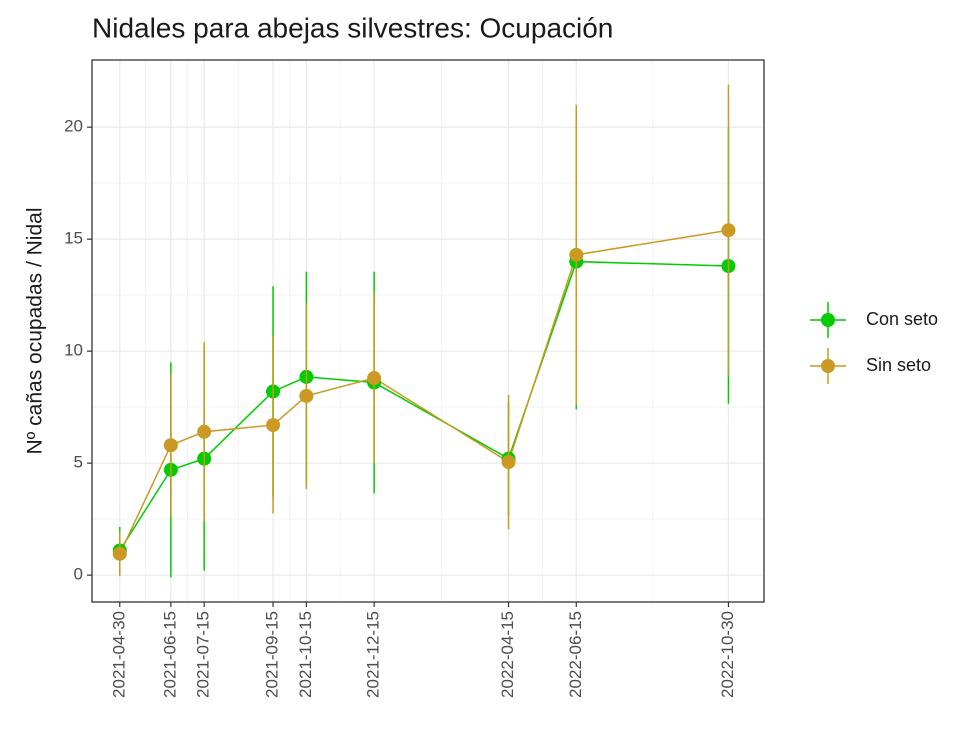 The height and width of the screenshot is (745, 968). Describe the element at coordinates (898, 365) in the screenshot. I see `legend-label: Sin seto` at that location.